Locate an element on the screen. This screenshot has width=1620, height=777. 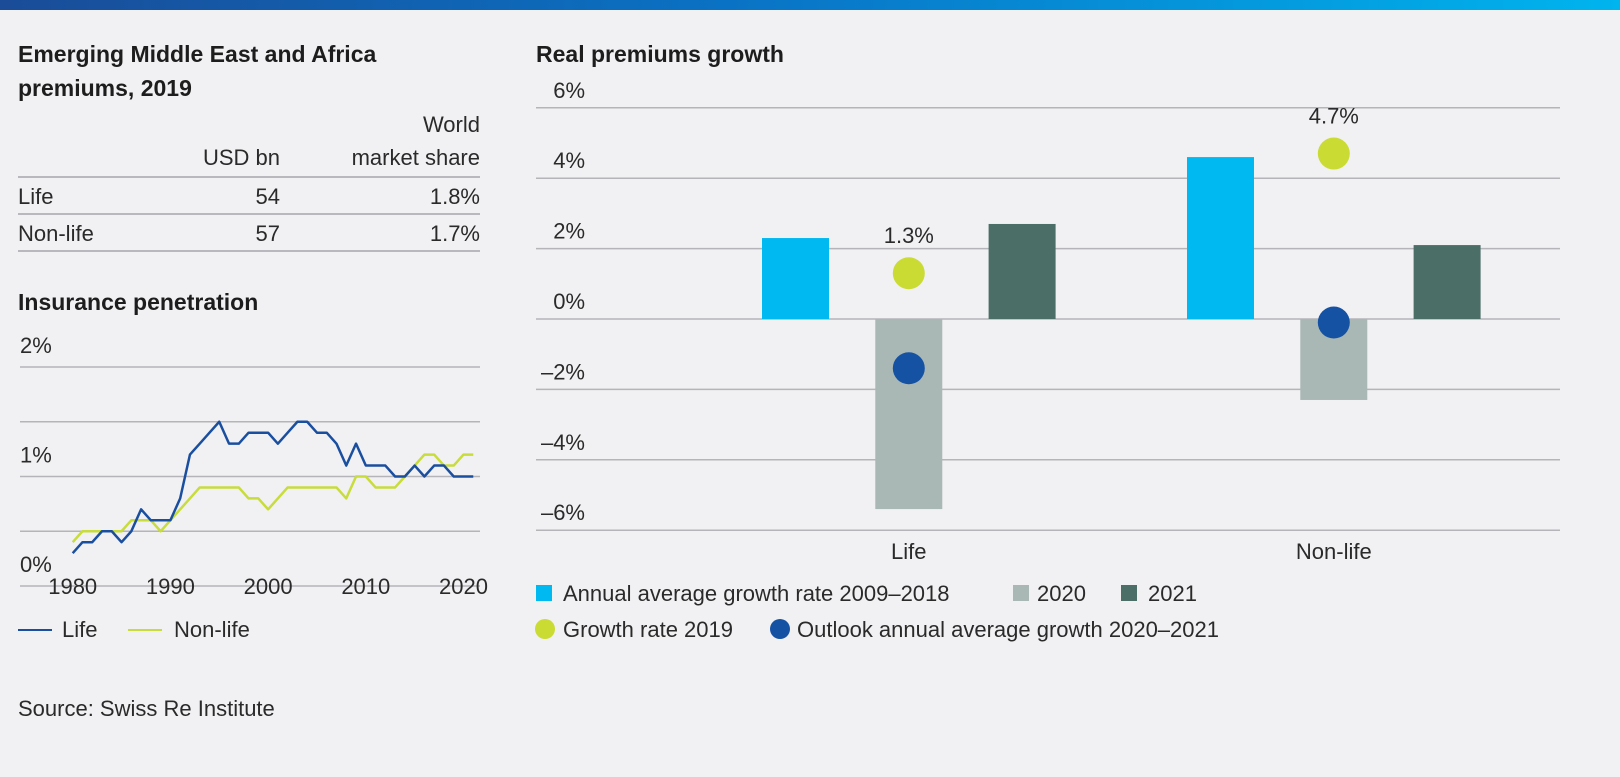
series-line-life is located at coordinates (272, 487).